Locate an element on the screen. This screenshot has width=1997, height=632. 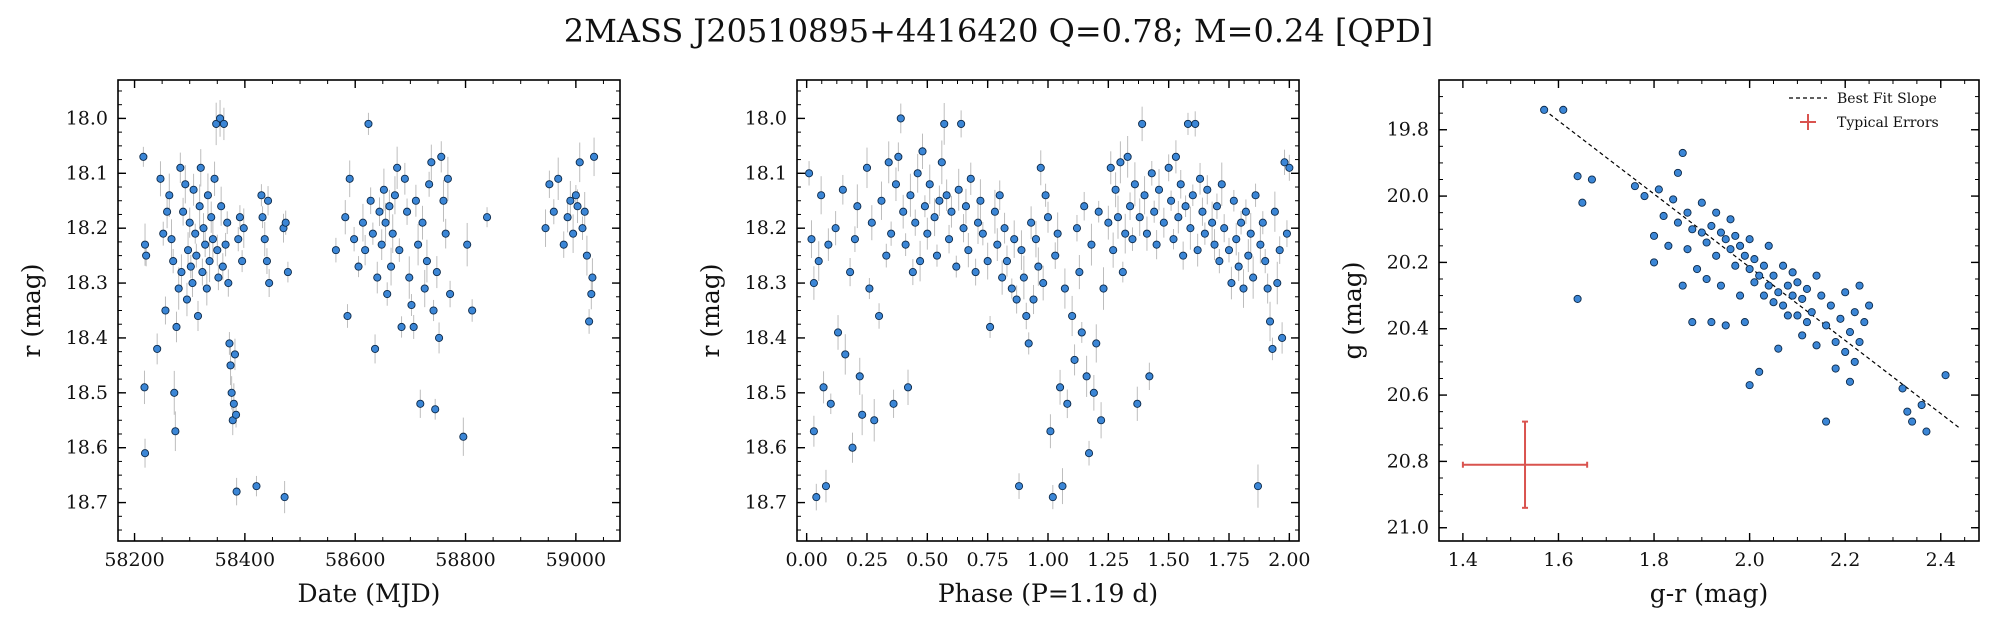
y-tick-label: 18.4 is located at coordinates (766, 338).